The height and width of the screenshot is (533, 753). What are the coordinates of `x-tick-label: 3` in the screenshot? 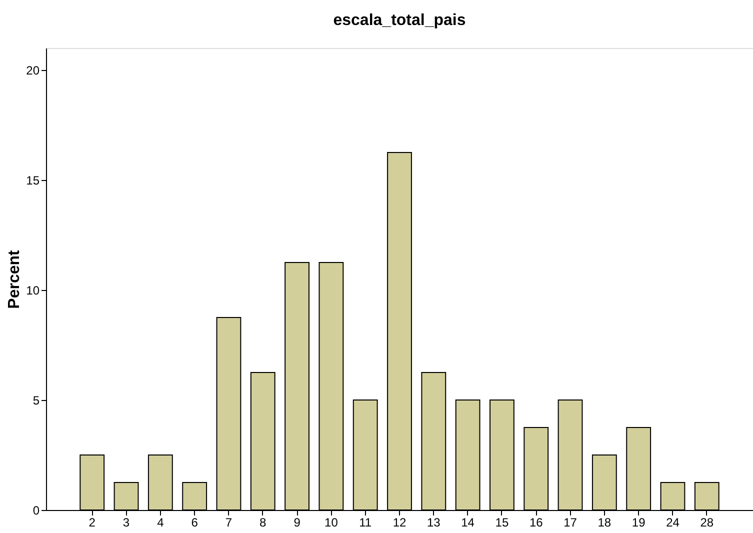 It's located at (126, 523).